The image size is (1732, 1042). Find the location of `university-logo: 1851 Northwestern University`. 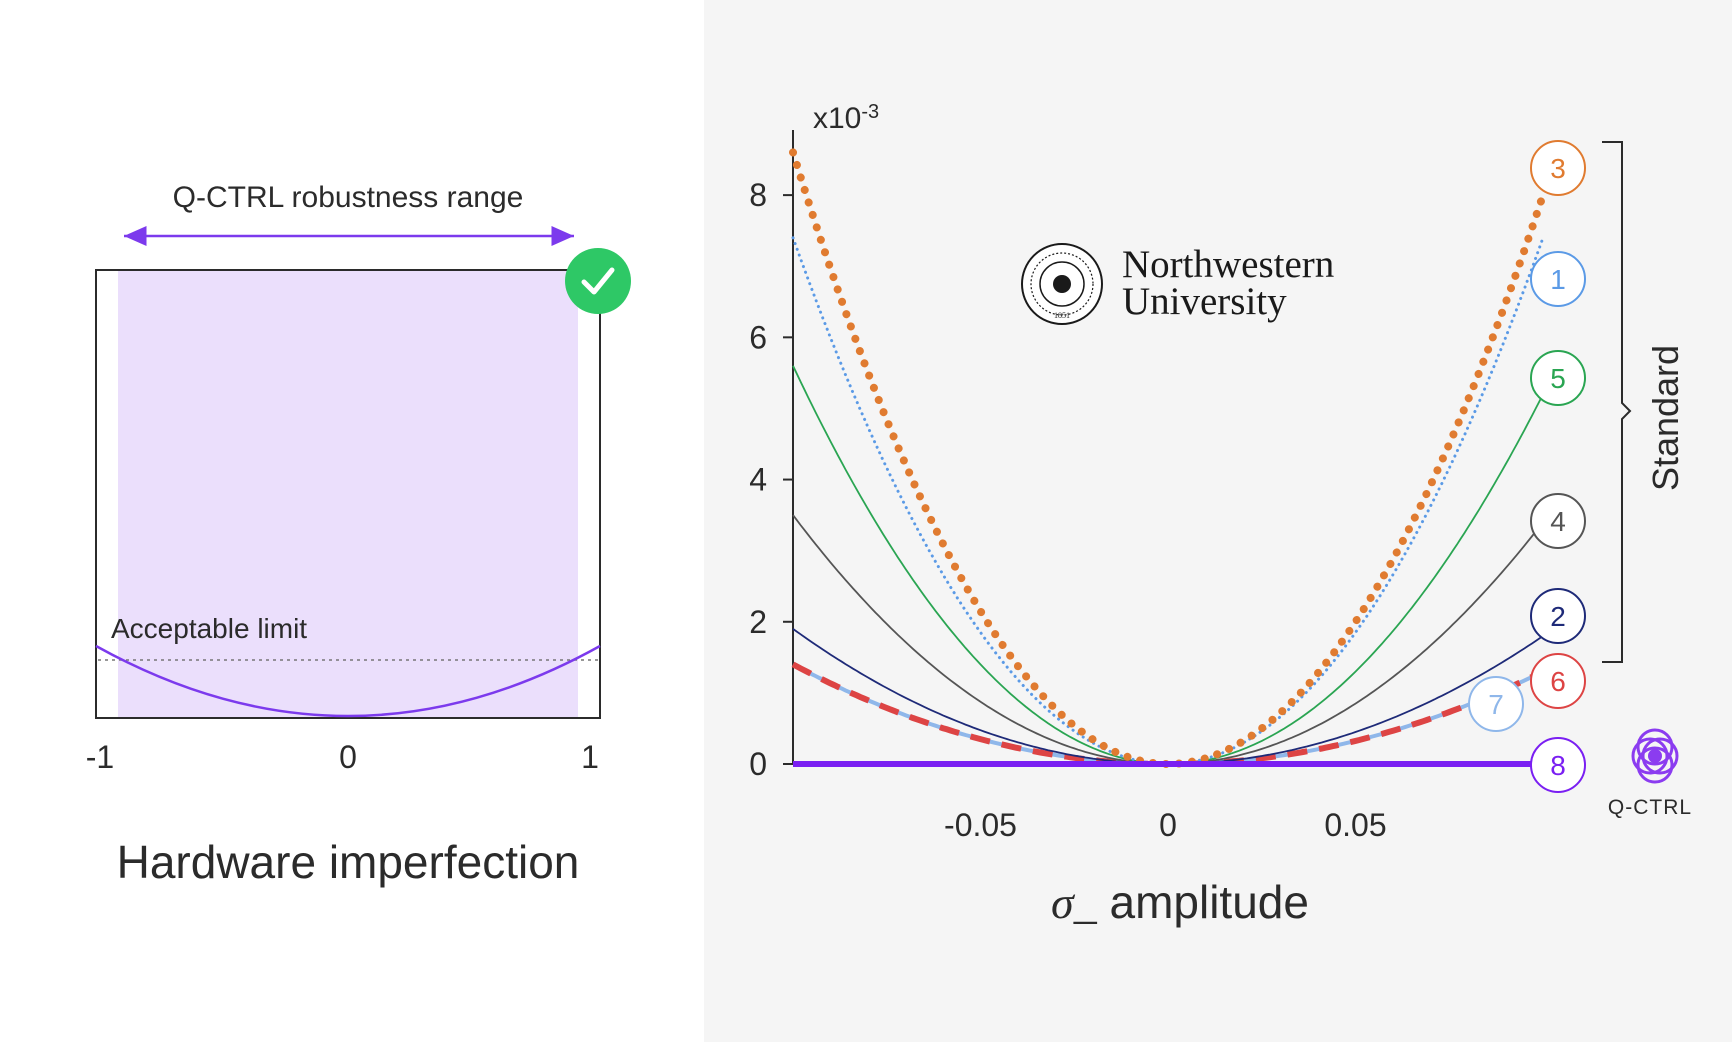

university-logo: 1851 Northwestern University is located at coordinates (1177, 284).